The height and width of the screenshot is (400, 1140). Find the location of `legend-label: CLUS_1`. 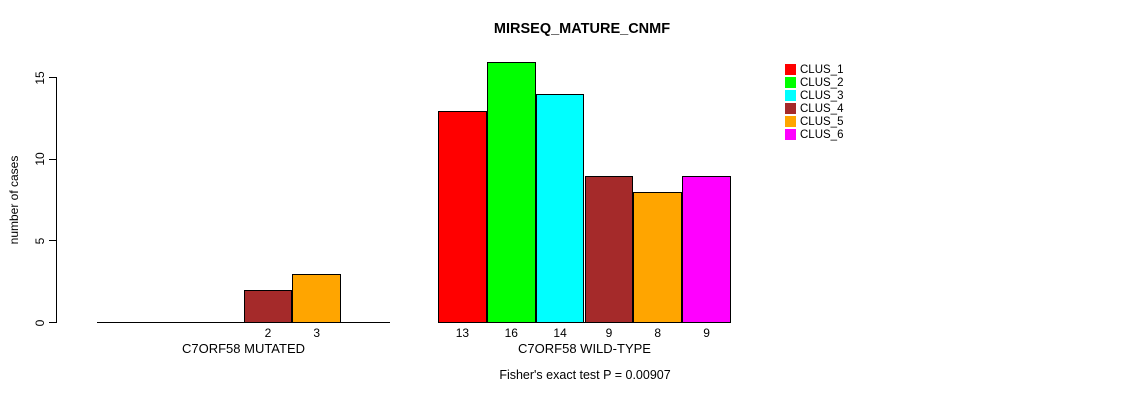

legend-label: CLUS_1 is located at coordinates (822, 70).